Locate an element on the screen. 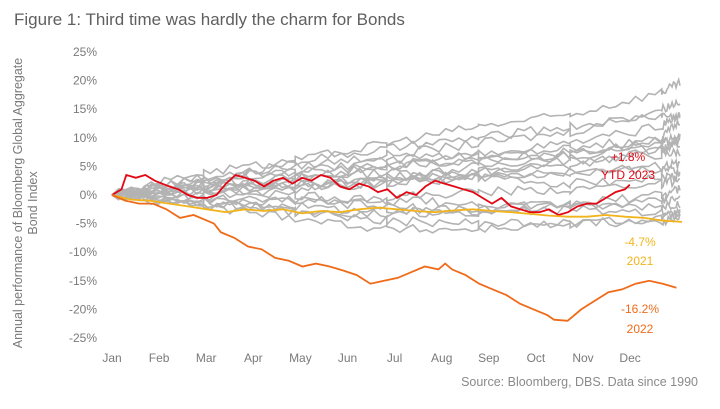 This screenshot has width=720, height=409. source-note: Source: Bloomberg, DBS. Data since 1990 is located at coordinates (579, 382).